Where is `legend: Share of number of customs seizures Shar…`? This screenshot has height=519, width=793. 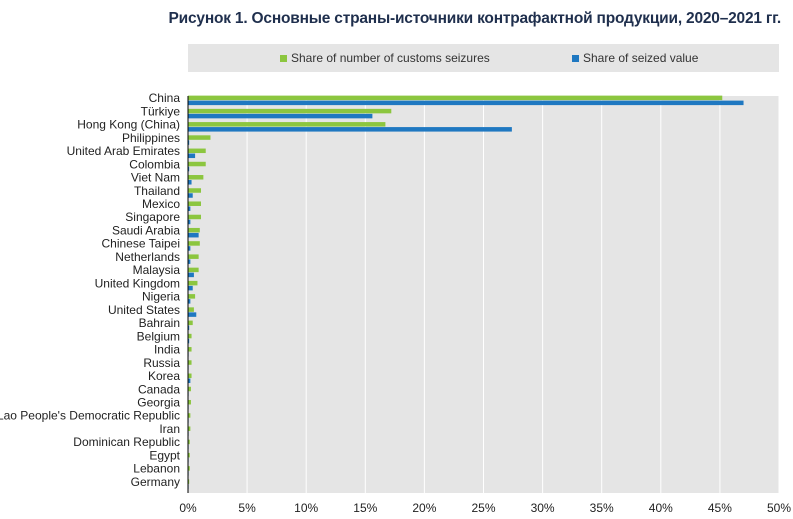 legend: Share of number of customs seizures Shar… is located at coordinates (483, 58).